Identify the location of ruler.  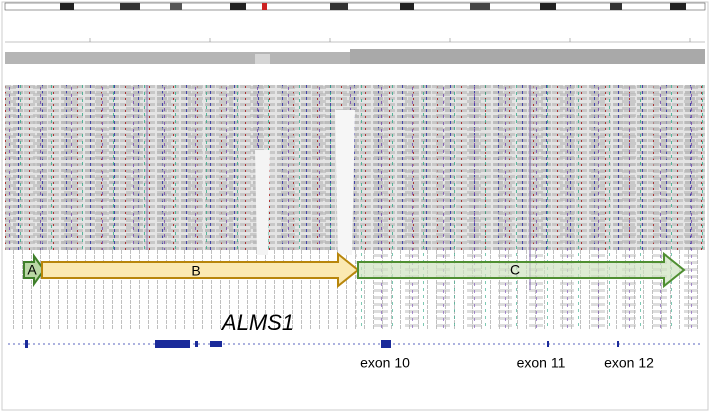
(355, 40).